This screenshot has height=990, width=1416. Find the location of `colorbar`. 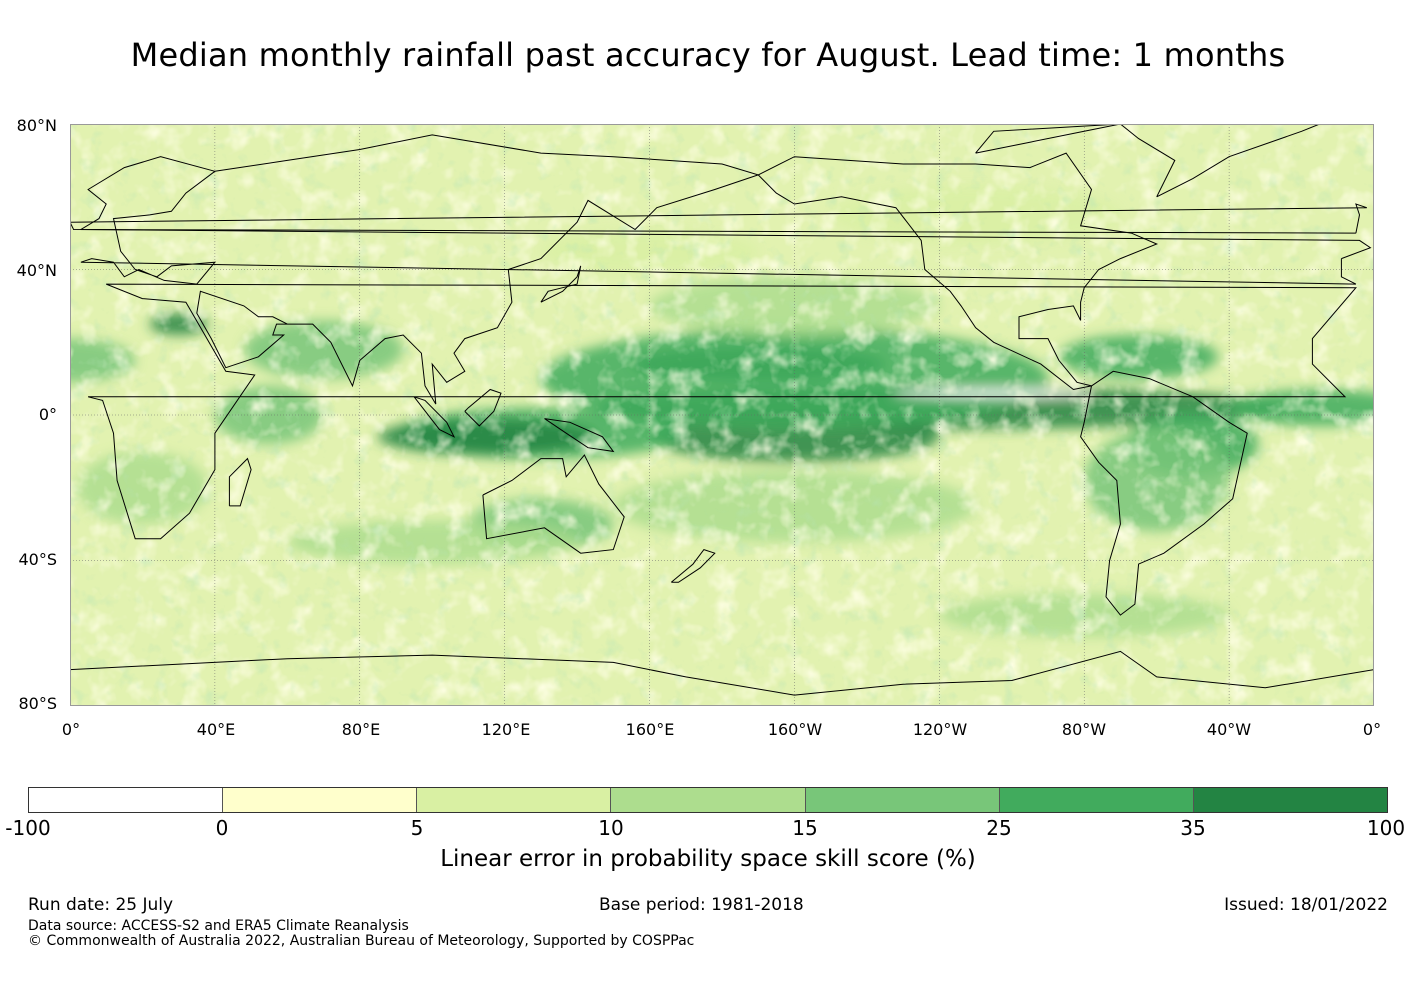

colorbar is located at coordinates (708, 800).